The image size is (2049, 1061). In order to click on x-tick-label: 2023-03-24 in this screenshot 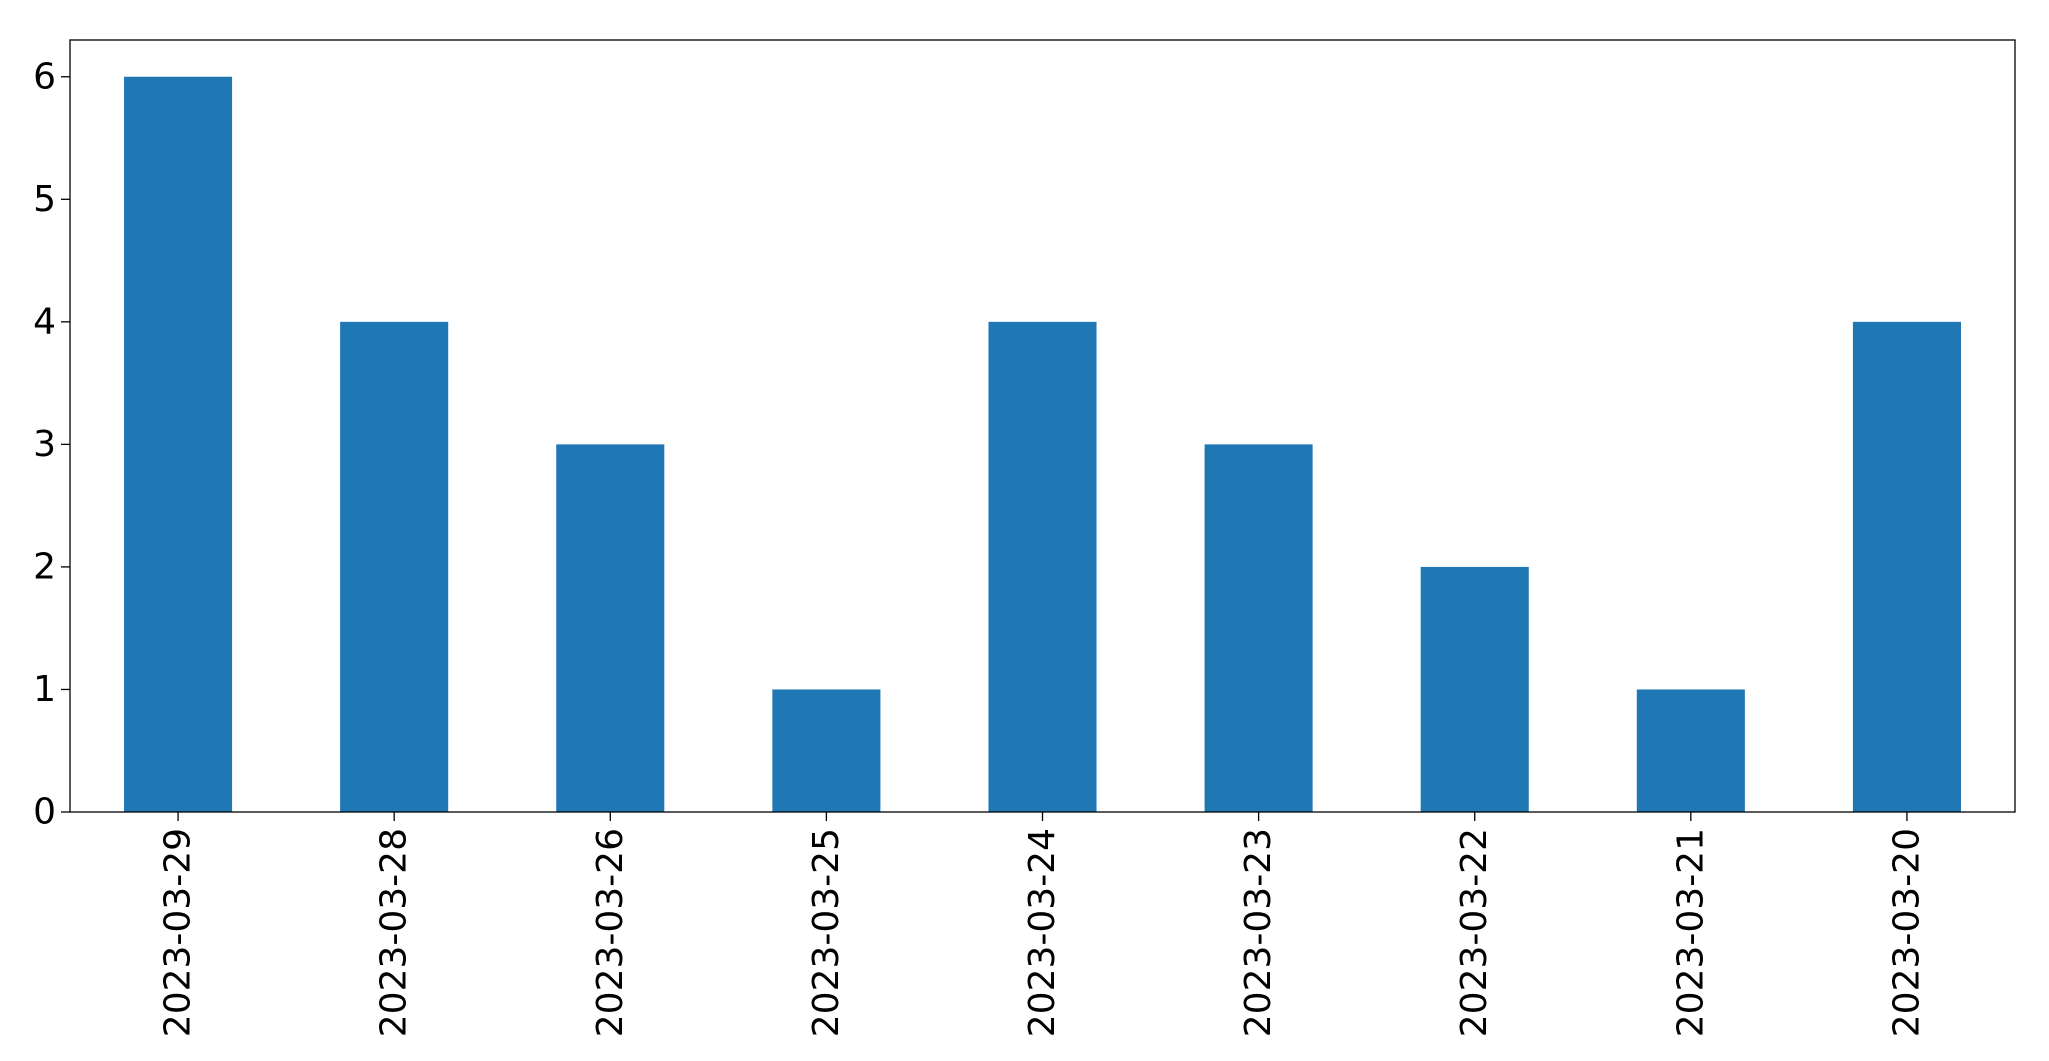, I will do `click(1042, 932)`.